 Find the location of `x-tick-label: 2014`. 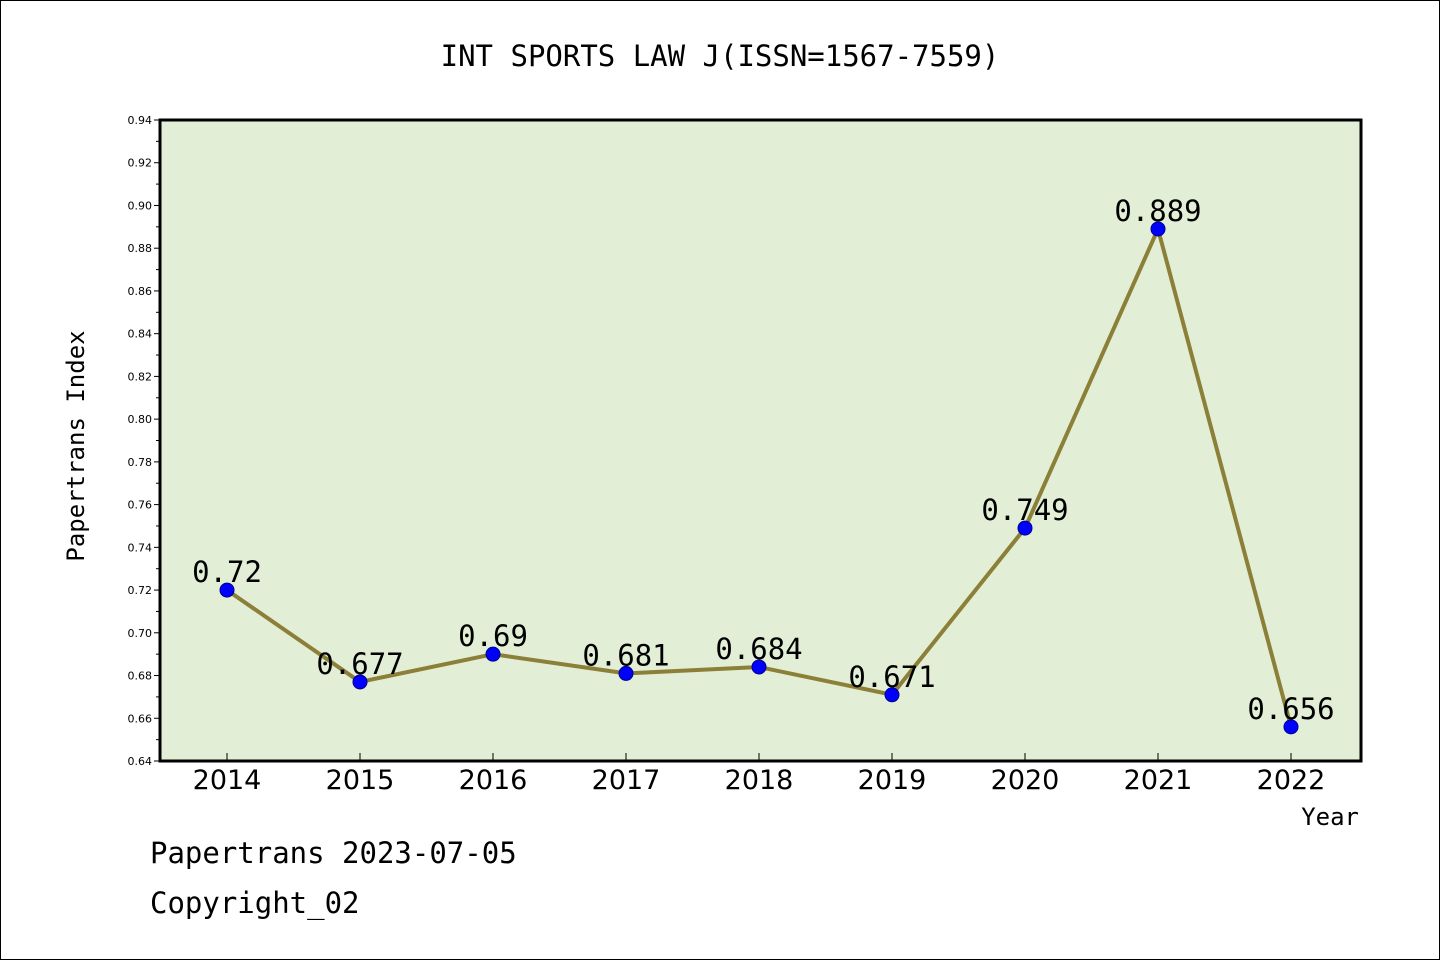

x-tick-label: 2014 is located at coordinates (227, 780).